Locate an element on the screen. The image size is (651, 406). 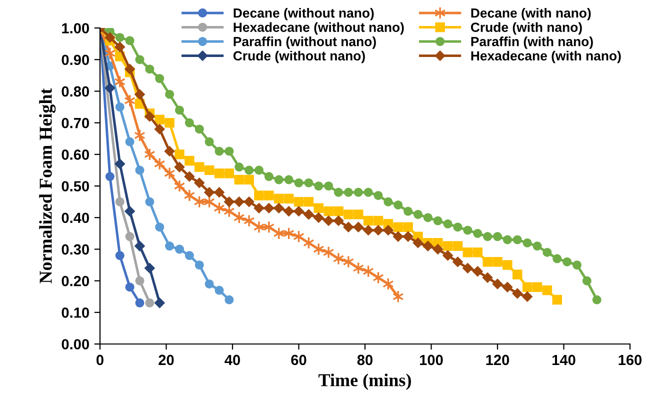
x-tick-label: 100 is located at coordinates (431, 360).